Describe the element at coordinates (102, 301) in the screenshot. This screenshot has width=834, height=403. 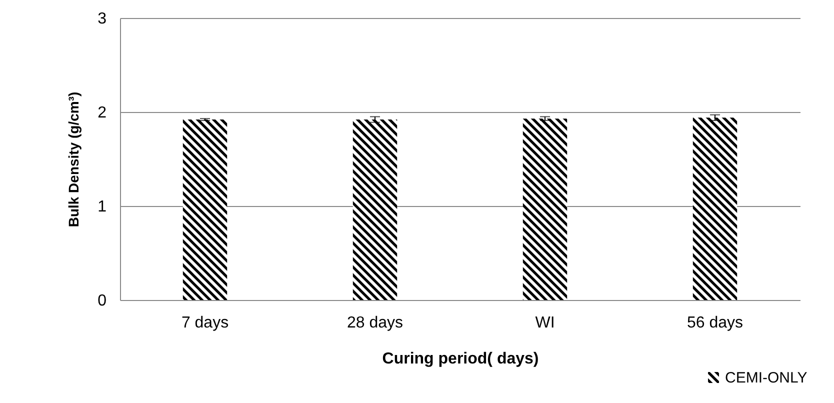
I see `y-tick-label: 0` at that location.